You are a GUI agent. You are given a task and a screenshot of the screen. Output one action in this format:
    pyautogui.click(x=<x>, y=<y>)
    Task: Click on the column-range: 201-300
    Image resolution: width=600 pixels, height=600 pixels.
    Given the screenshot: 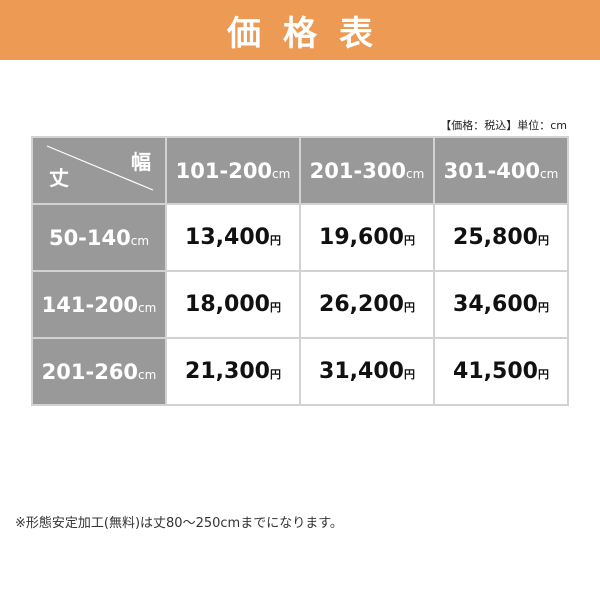 What is the action you would take?
    pyautogui.click(x=358, y=170)
    